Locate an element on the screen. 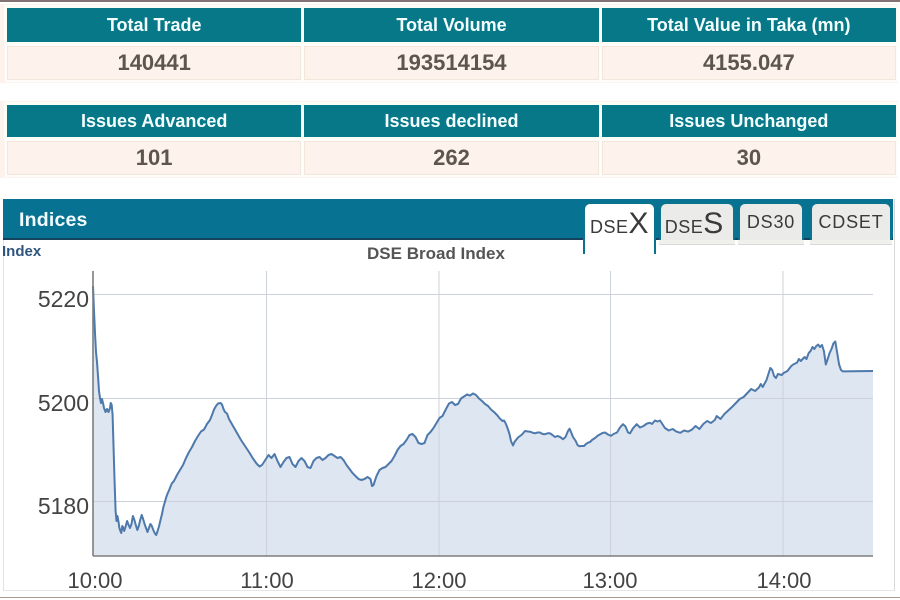 The width and height of the screenshot is (900, 600). svg-text: 5220 is located at coordinates (63, 299).